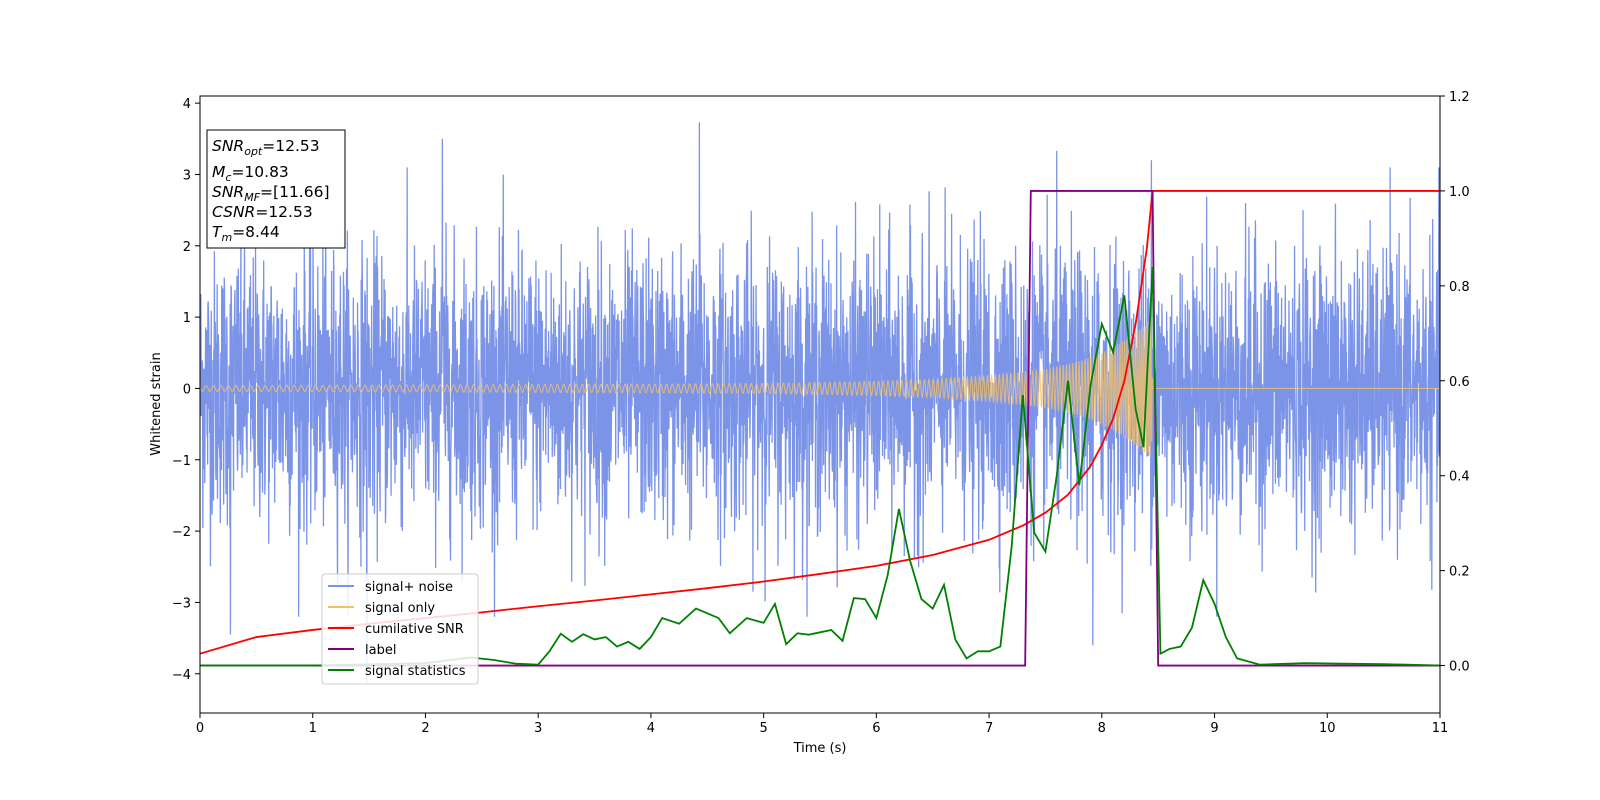  Describe the element at coordinates (400, 608) in the screenshot. I see `legend-label-signal-only: signal only` at that location.